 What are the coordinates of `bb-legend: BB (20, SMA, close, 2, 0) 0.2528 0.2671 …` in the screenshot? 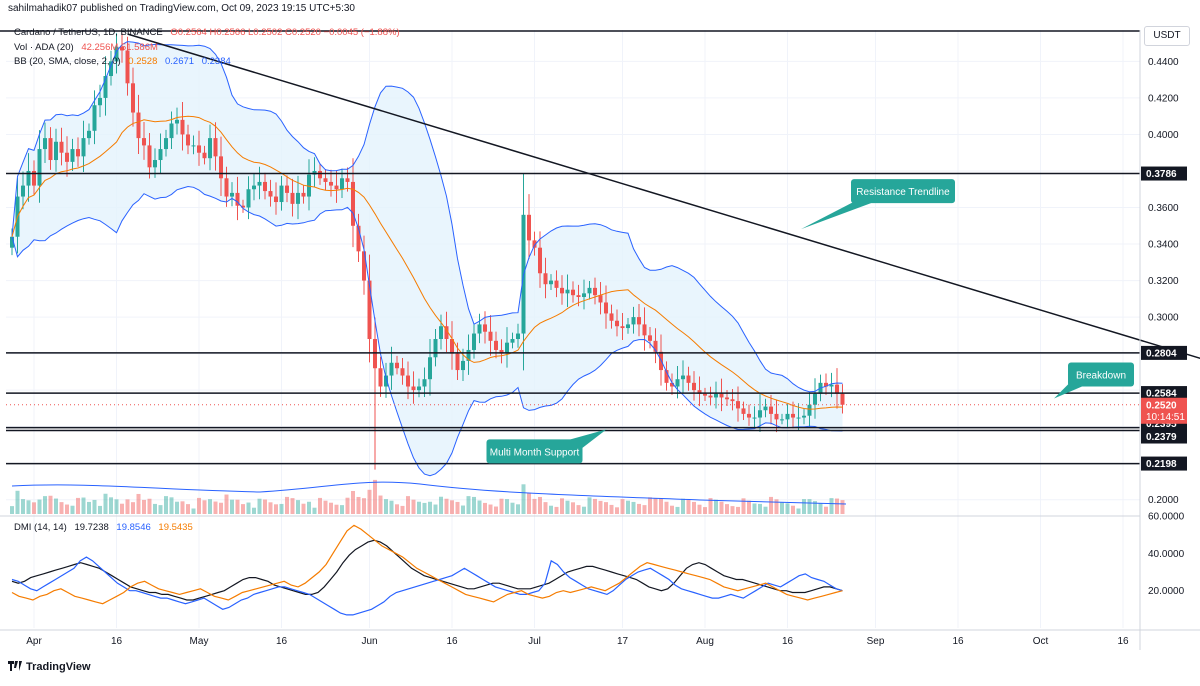 It's located at (125, 61).